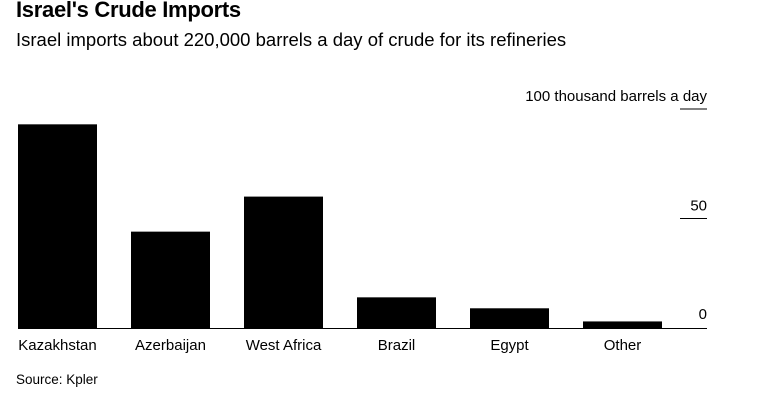 The height and width of the screenshot is (400, 757). What do you see at coordinates (616, 96) in the screenshot?
I see `y-tick-label-100: 100 thousand barrels a day` at bounding box center [616, 96].